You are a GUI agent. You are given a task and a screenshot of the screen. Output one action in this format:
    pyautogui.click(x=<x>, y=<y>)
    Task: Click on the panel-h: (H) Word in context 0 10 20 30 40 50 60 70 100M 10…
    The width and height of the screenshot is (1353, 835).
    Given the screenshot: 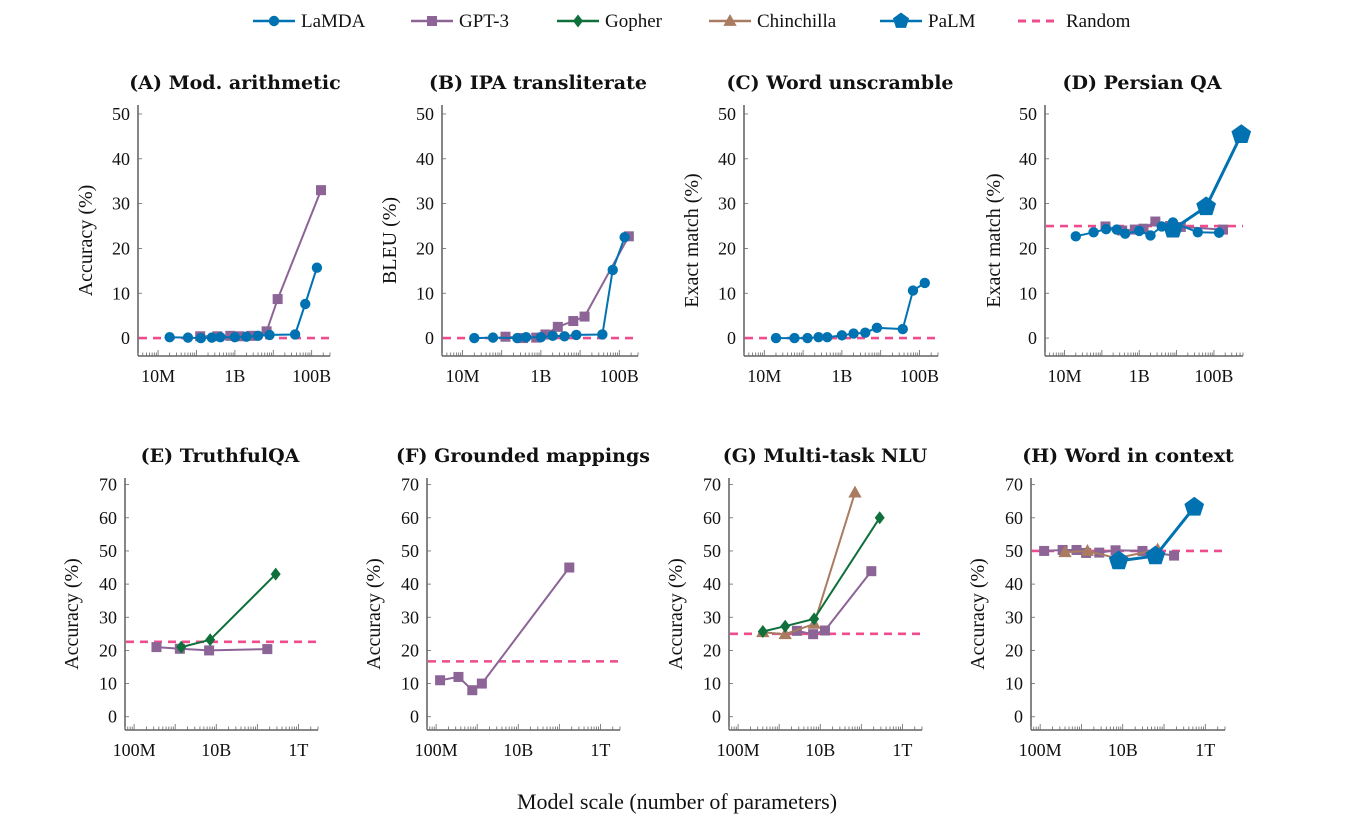 What is the action you would take?
    pyautogui.click(x=1100, y=602)
    